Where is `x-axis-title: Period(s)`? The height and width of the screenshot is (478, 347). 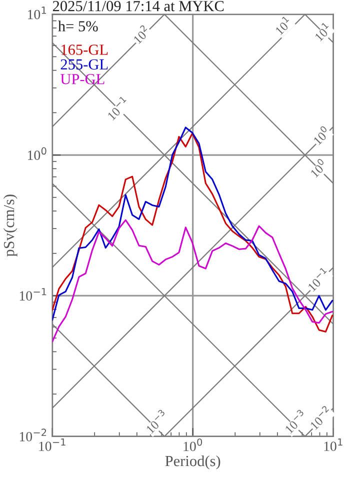
x-axis-title: Period(s) is located at coordinates (192, 462).